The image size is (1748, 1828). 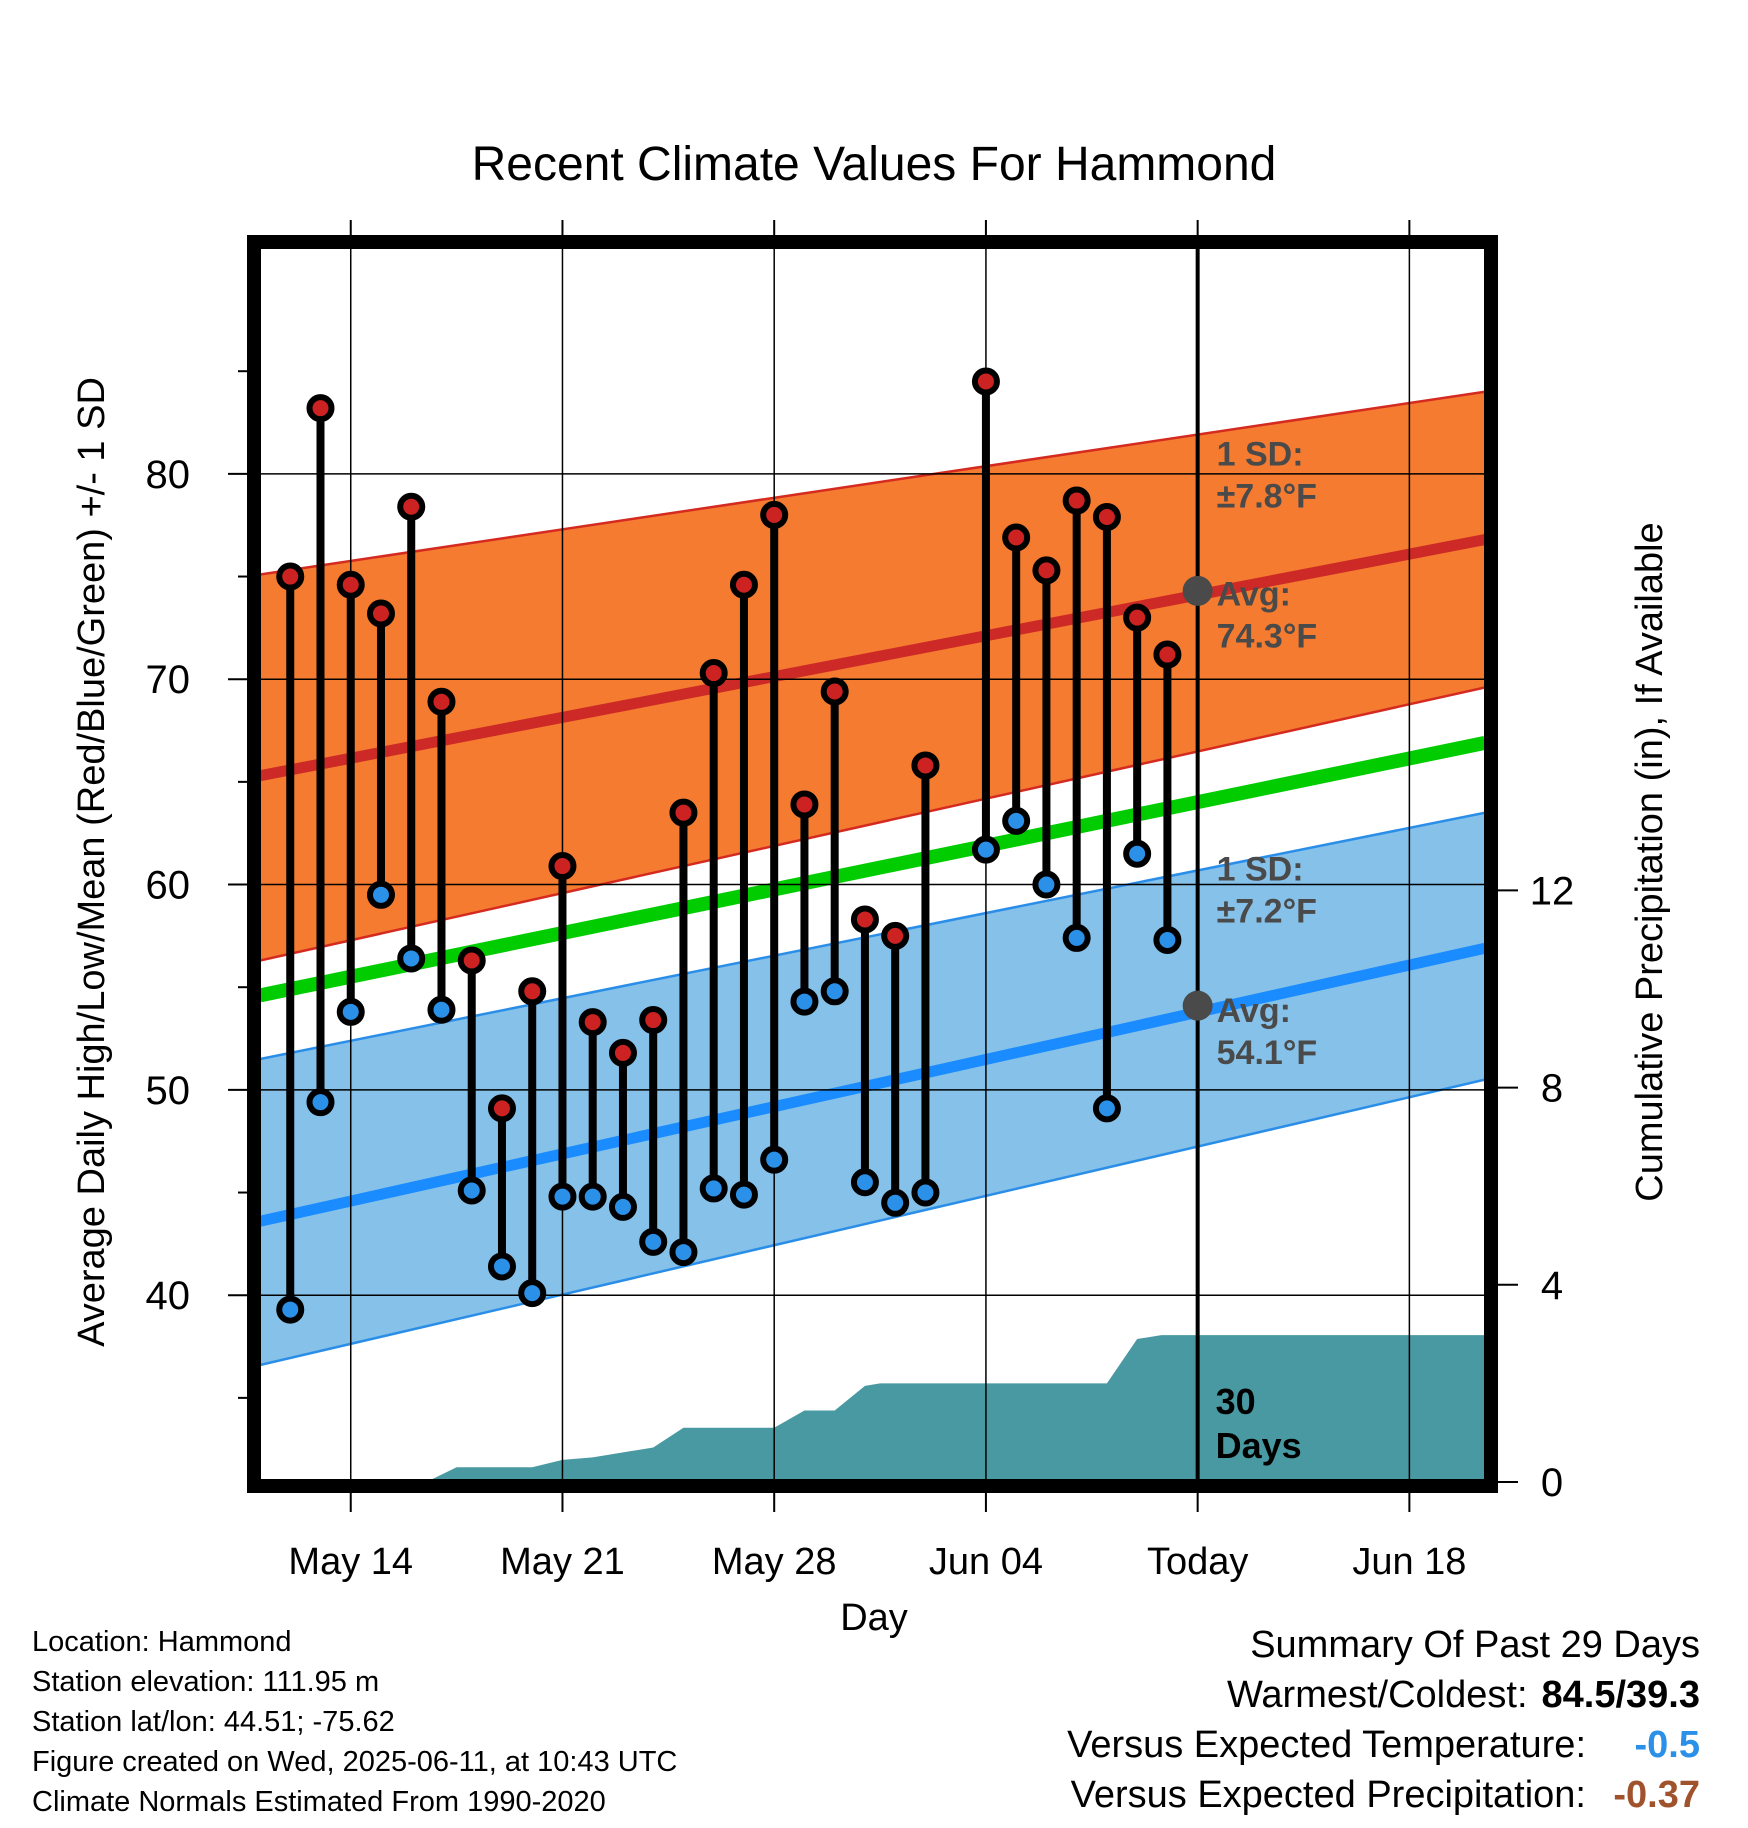 What do you see at coordinates (1259, 1423) in the screenshot?
I see `days-label: 30 Days` at bounding box center [1259, 1423].